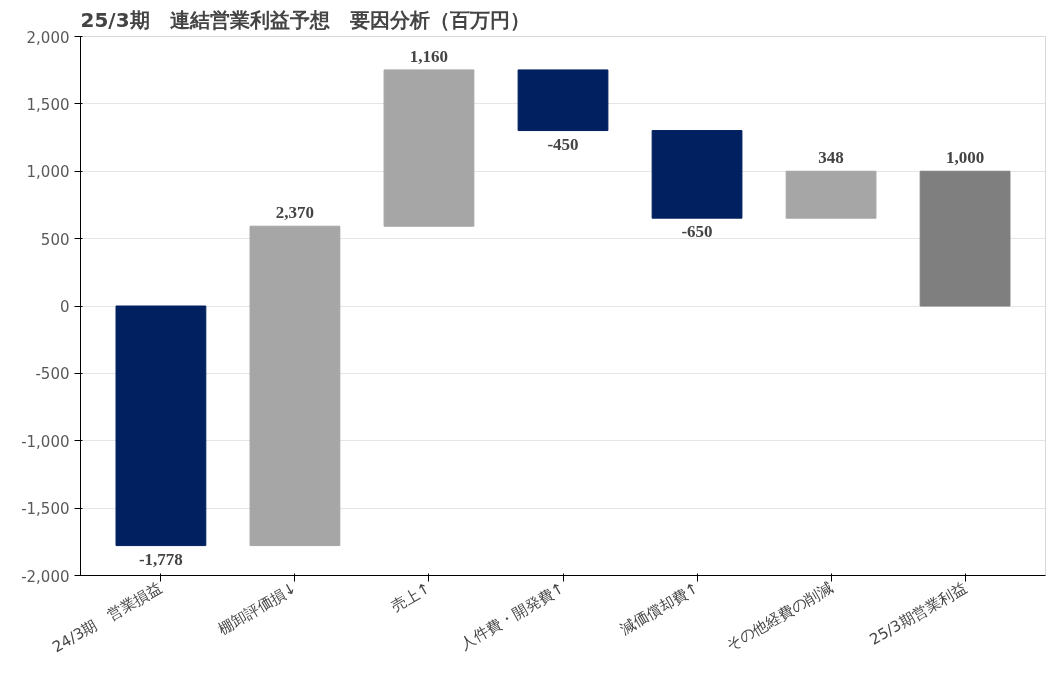 The height and width of the screenshot is (691, 1063). I want to click on y-tick-label: 1,500, so click(48, 104).